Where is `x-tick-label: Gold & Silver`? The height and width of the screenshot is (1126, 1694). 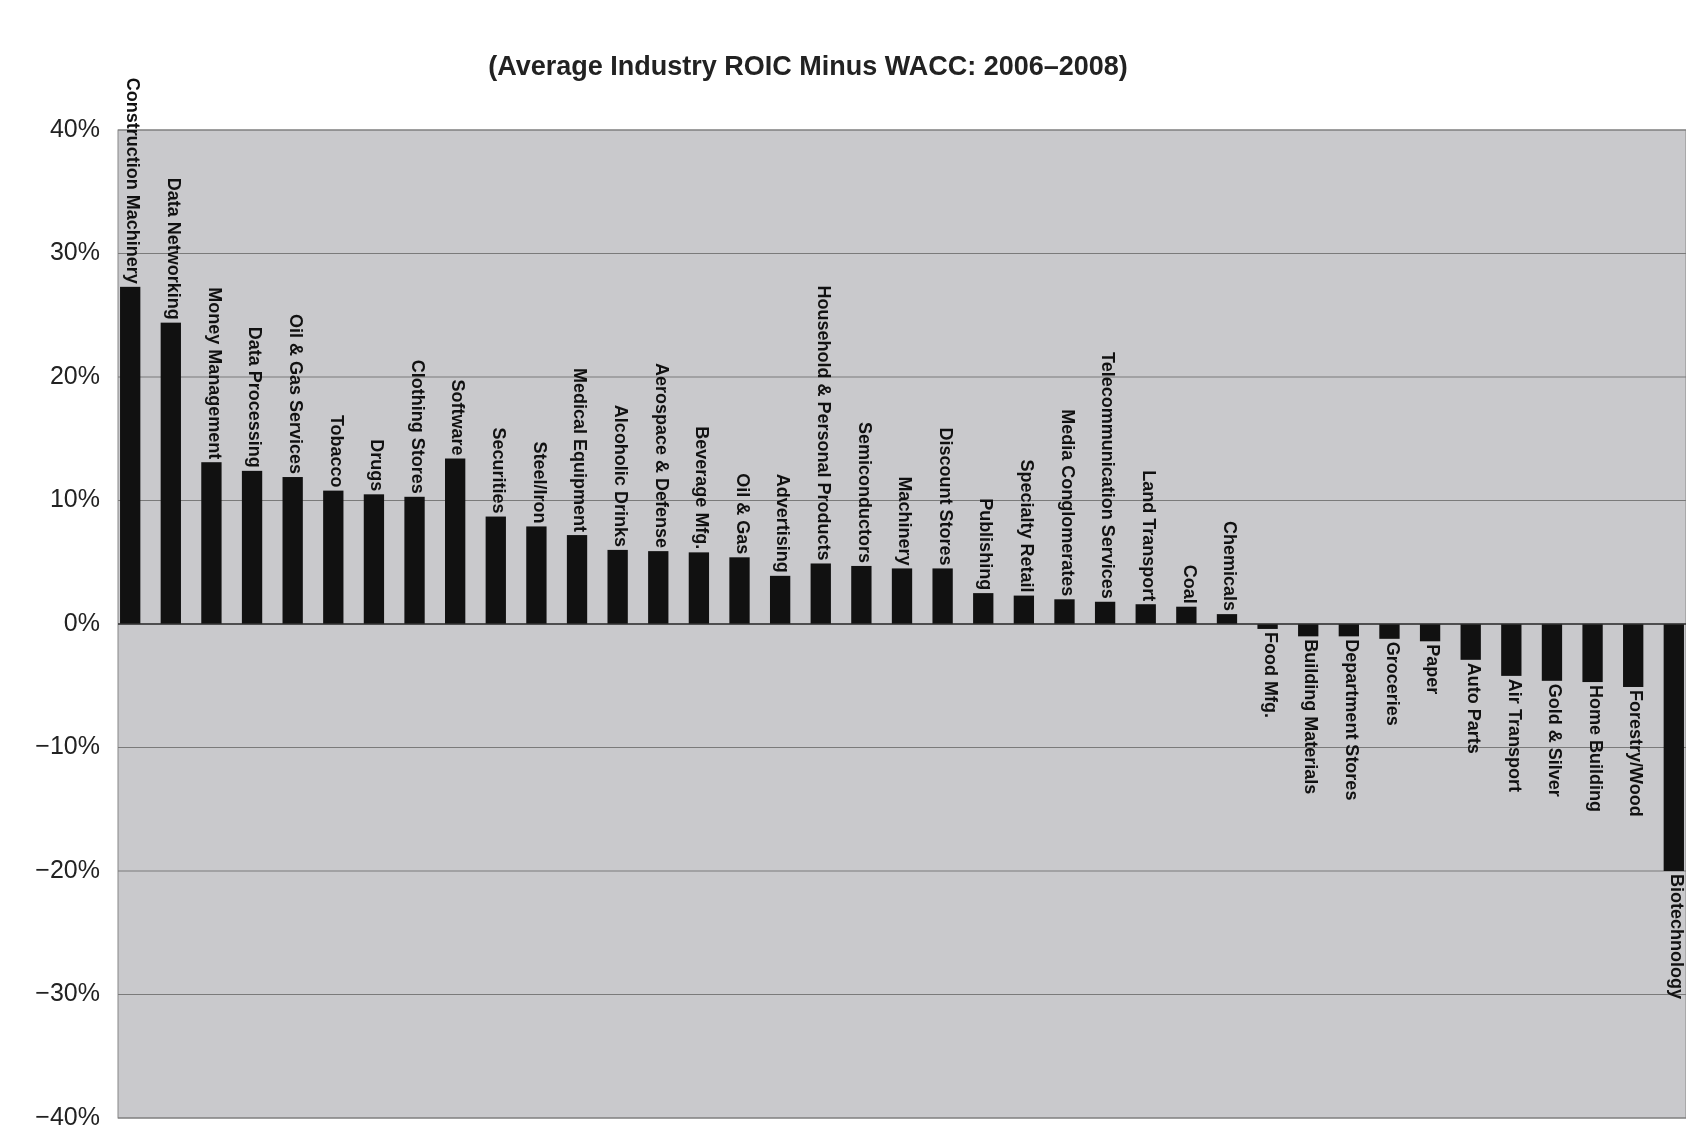 x-tick-label: Gold & Silver is located at coordinates (1555, 740).